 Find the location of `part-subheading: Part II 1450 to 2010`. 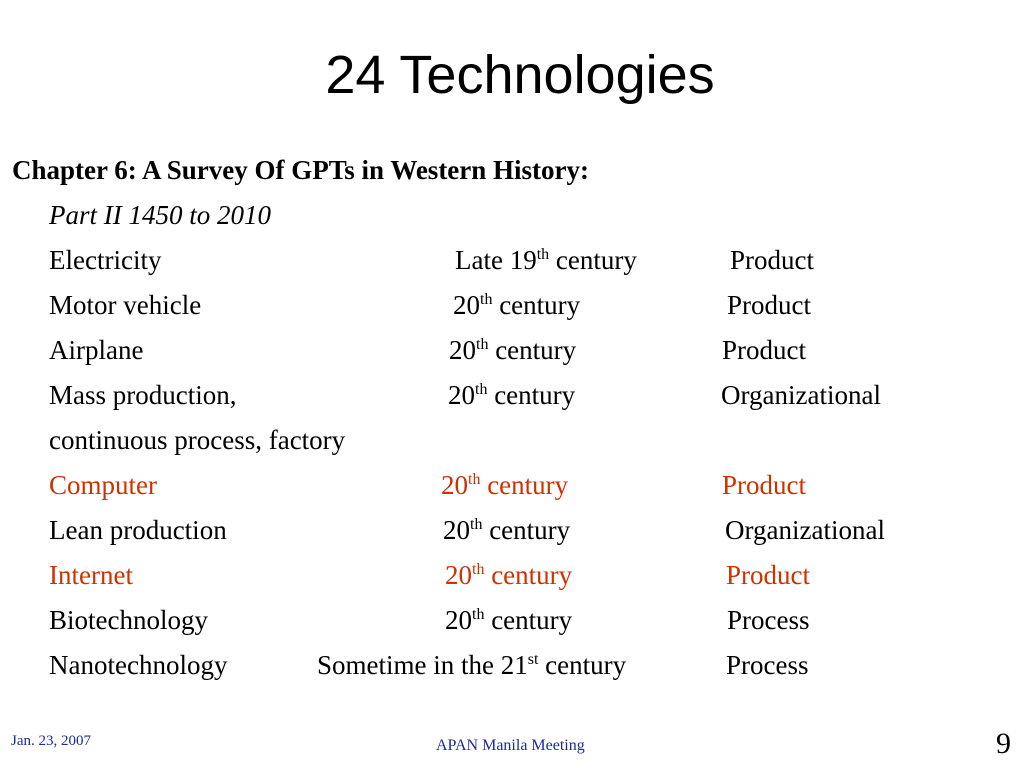

part-subheading: Part II 1450 to 2010 is located at coordinates (160, 215).